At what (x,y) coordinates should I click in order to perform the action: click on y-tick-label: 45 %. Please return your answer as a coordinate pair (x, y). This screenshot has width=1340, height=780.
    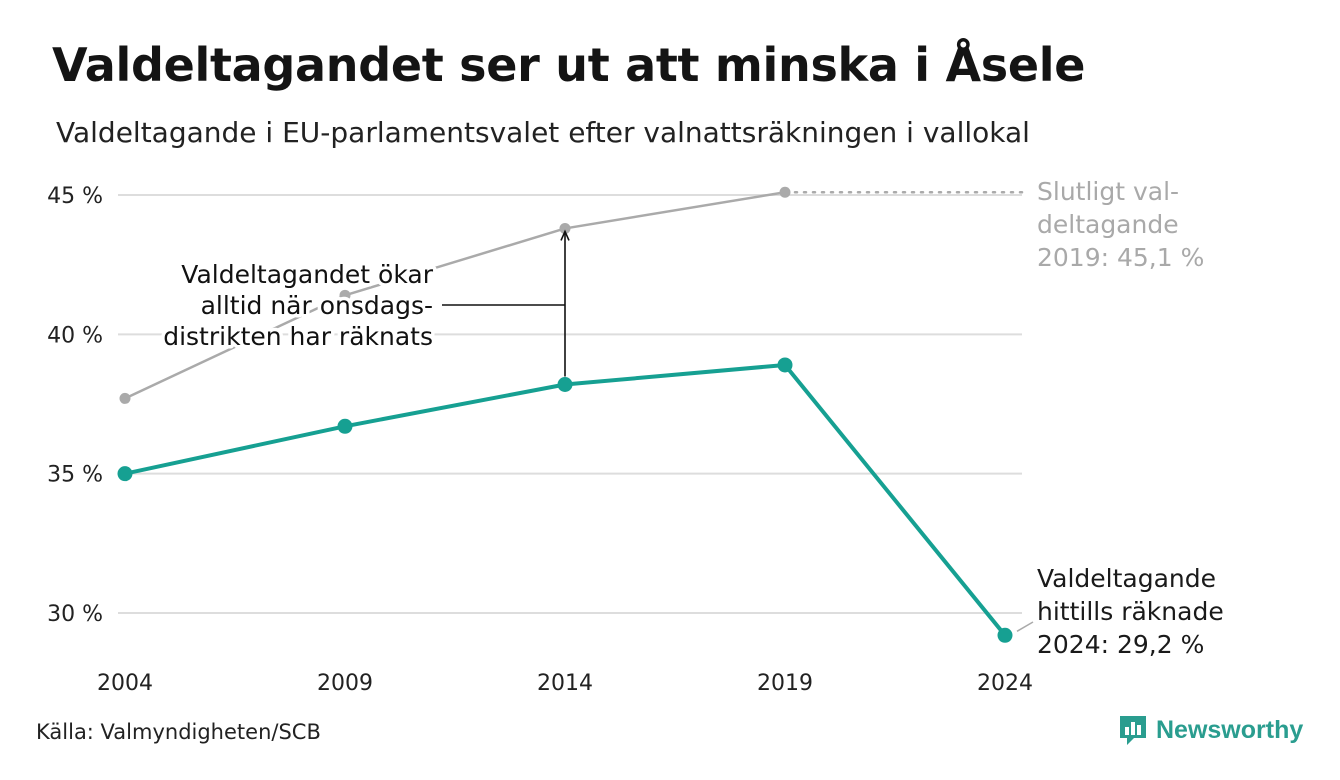
    Looking at the image, I should click on (75, 196).